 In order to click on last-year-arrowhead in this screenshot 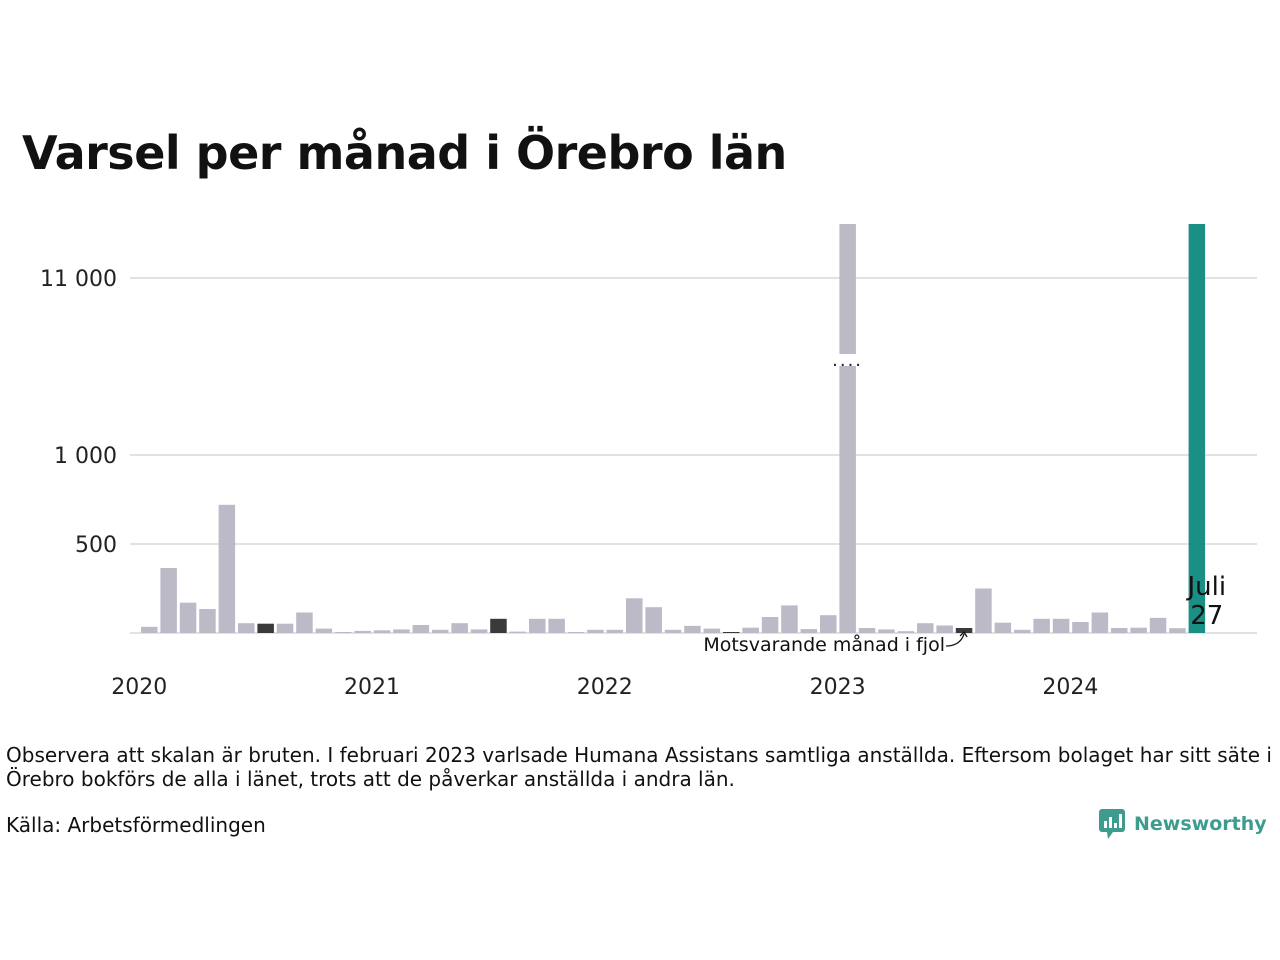, I will do `click(963, 634)`.